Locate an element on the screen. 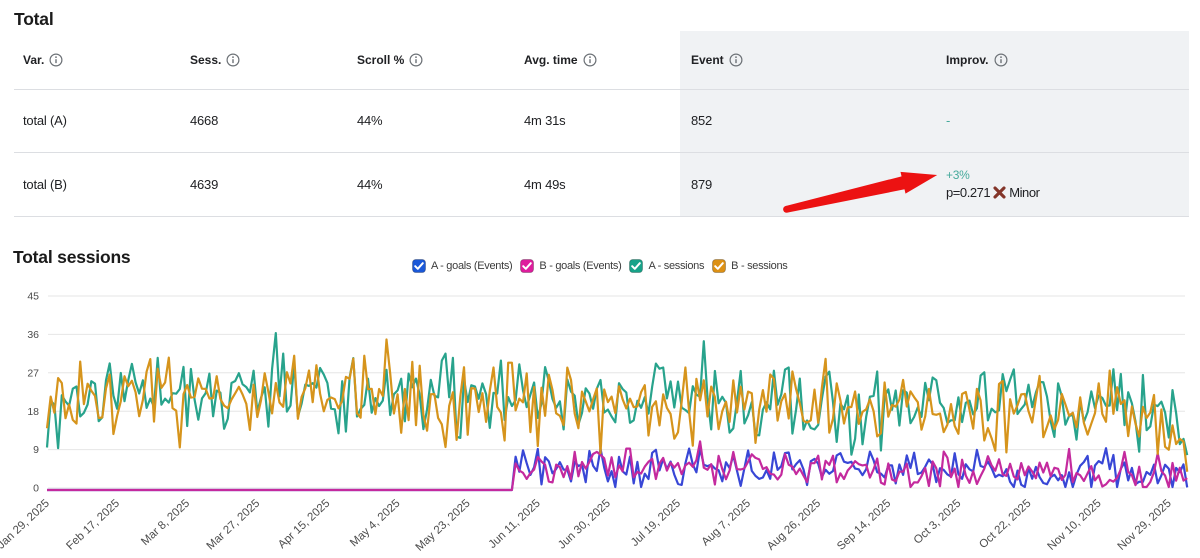 The width and height of the screenshot is (1200, 558). svg-text: Feb 17, 2025 is located at coordinates (93, 524).